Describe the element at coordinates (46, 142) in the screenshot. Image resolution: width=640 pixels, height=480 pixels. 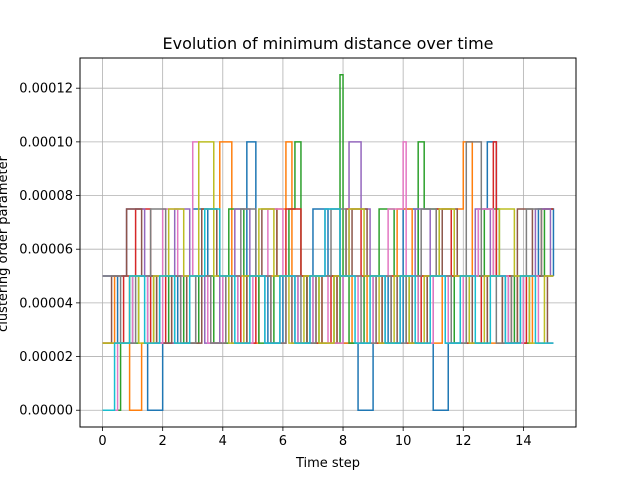
I see `y-tick-label: 0.00010` at that location.